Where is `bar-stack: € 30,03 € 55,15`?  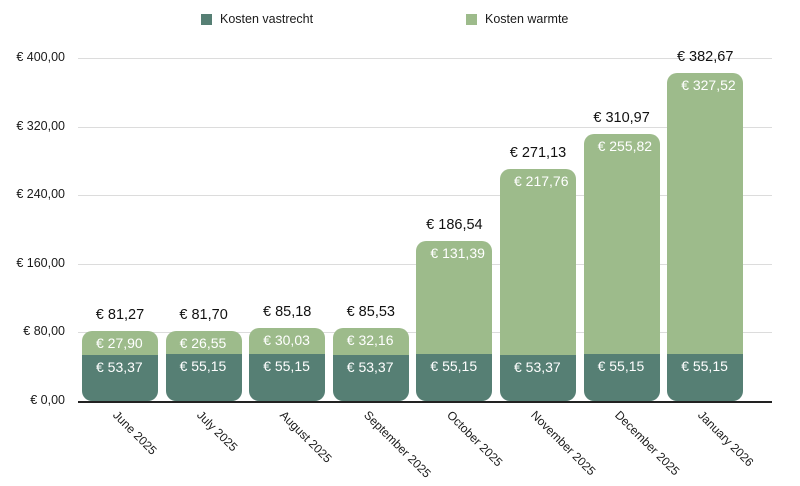
bar-stack: € 30,03 € 55,15 is located at coordinates (287, 364).